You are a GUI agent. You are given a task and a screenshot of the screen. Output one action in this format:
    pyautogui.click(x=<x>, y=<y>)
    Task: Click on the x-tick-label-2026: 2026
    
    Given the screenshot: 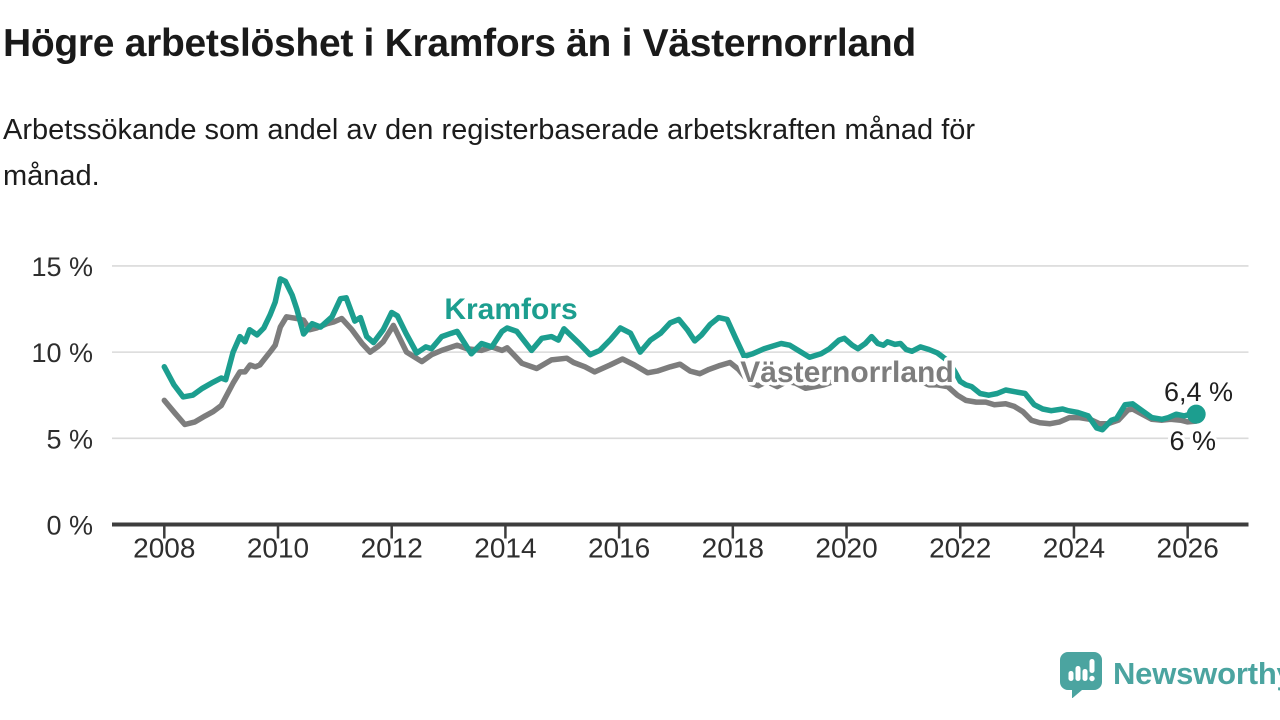 What is the action you would take?
    pyautogui.click(x=1188, y=548)
    